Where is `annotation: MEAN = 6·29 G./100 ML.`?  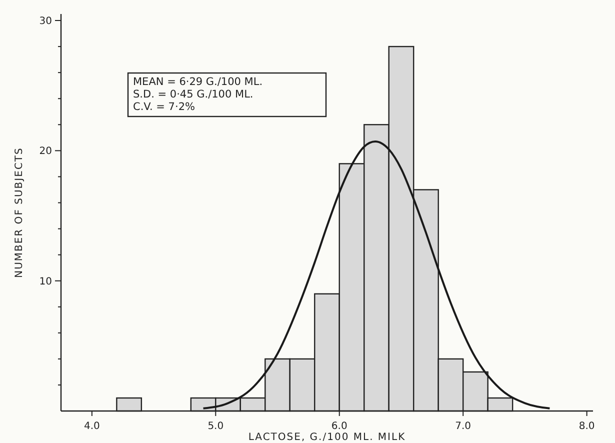
annotation: MEAN = 6·29 G./100 ML. is located at coordinates (198, 82).